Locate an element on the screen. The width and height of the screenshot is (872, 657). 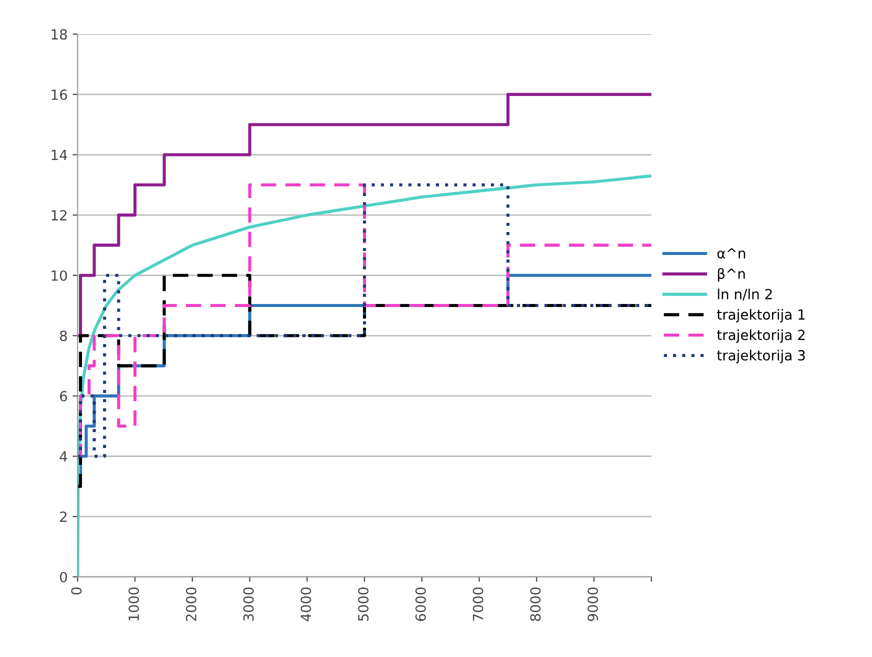
legend-label: β^n is located at coordinates (731, 275).